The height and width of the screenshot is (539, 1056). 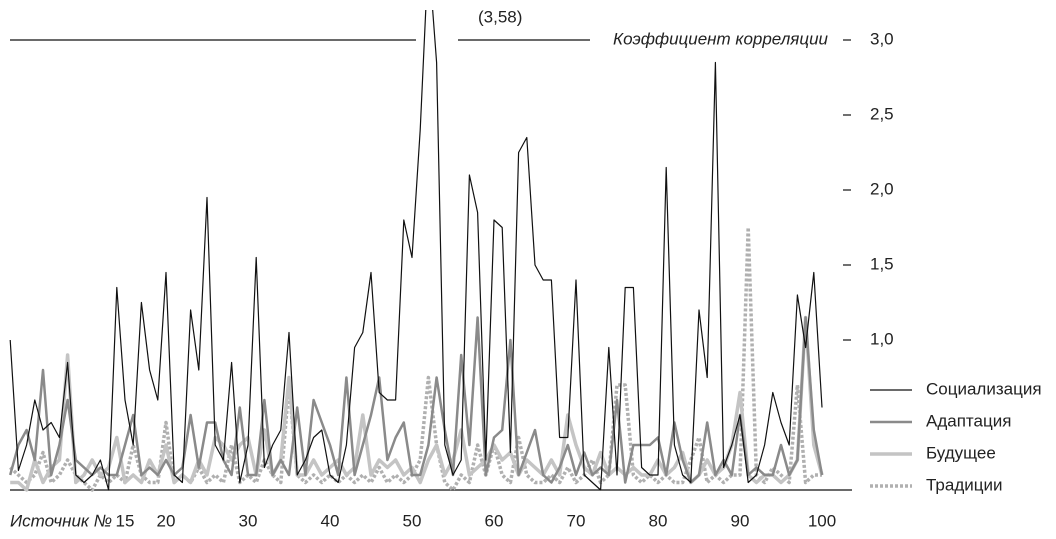 I want to click on x-tick-label: 20, so click(x=166, y=520).